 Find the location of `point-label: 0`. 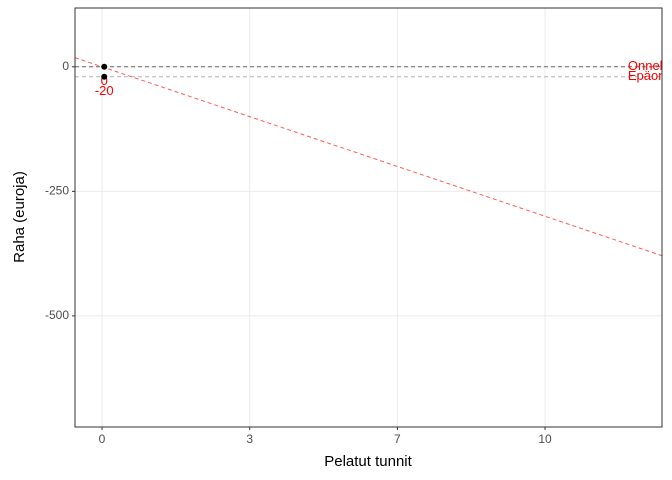

point-label: 0 is located at coordinates (104, 80).